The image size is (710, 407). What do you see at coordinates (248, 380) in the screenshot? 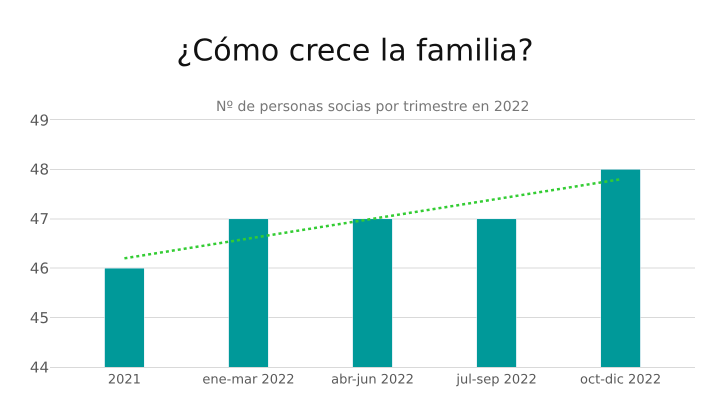
I see `x-tick-label: ene-mar 2022` at bounding box center [248, 380].